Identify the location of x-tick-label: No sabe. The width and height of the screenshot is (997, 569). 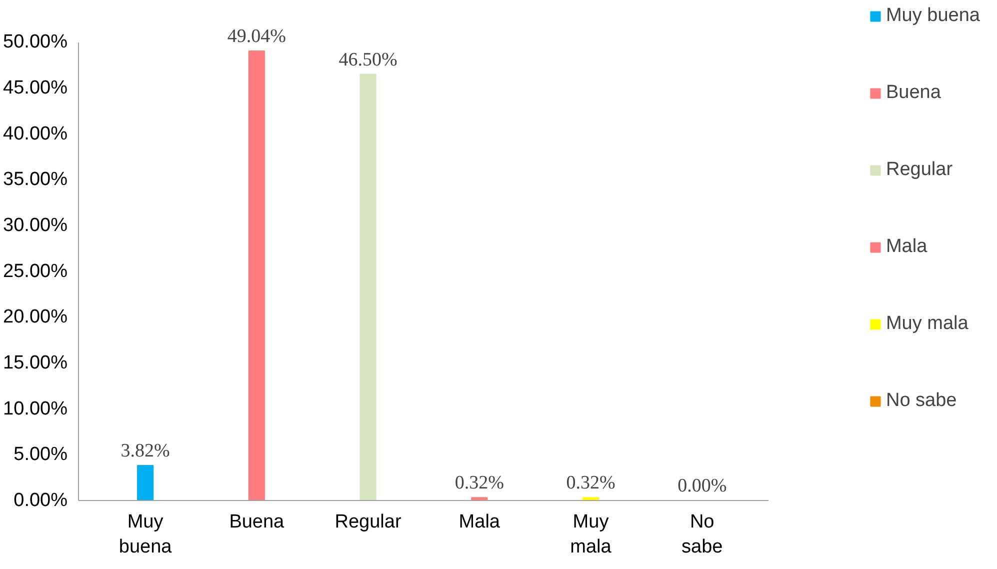
(702, 535).